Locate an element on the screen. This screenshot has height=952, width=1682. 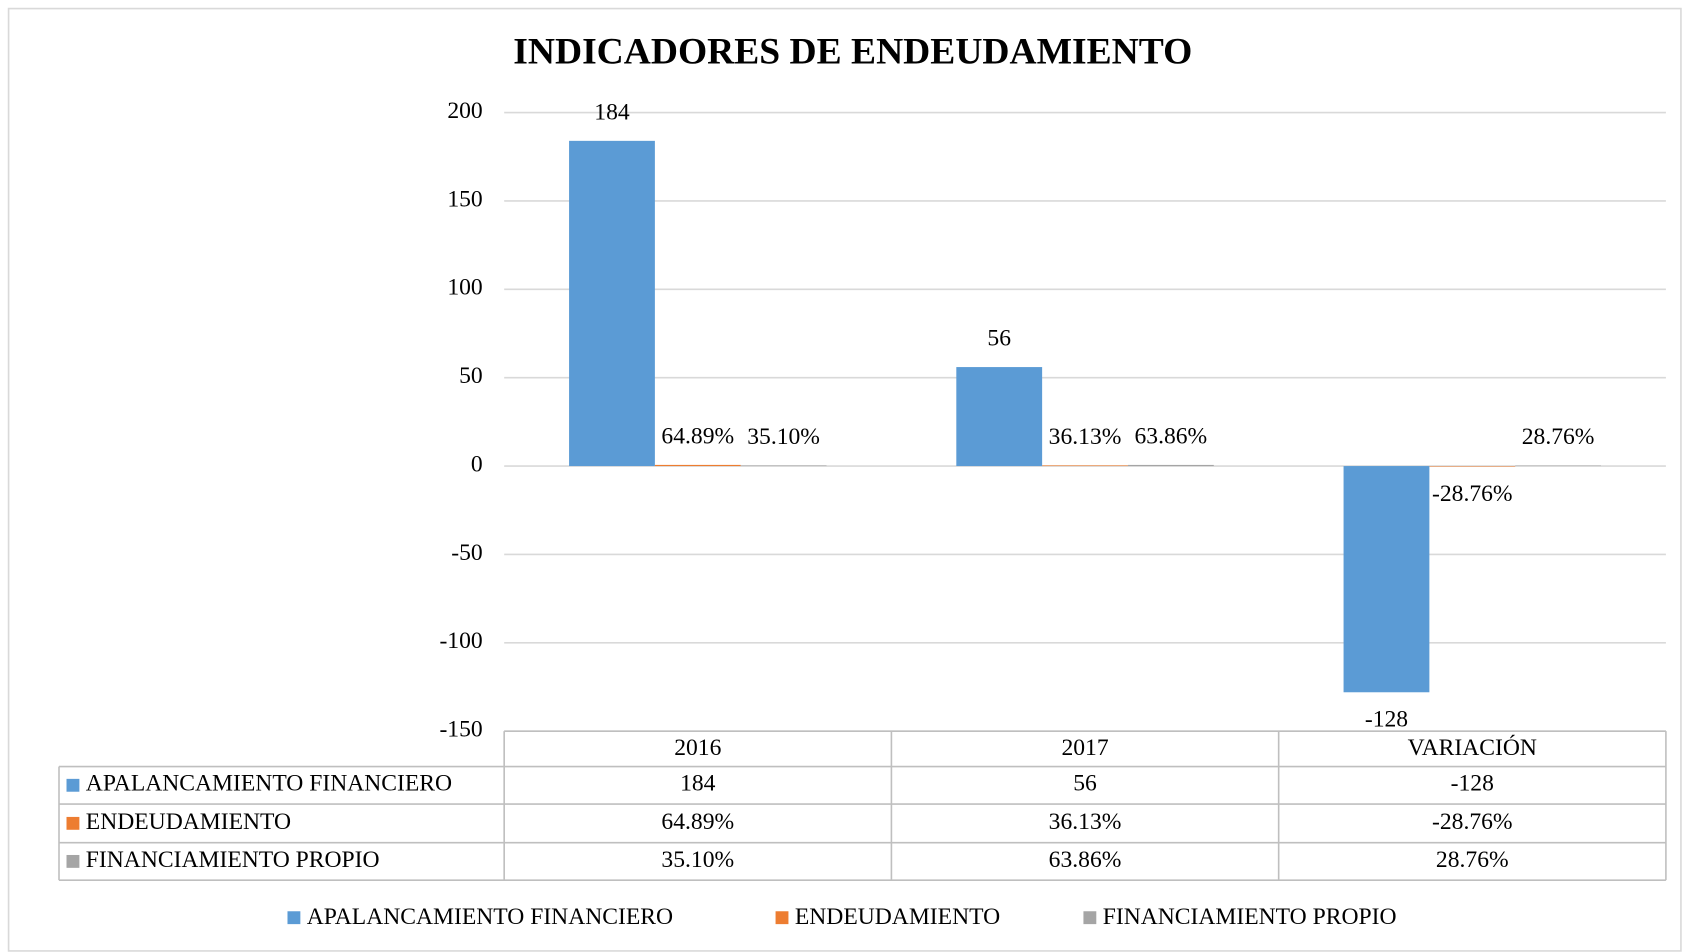
y-tick-label: -50 is located at coordinates (466, 553).